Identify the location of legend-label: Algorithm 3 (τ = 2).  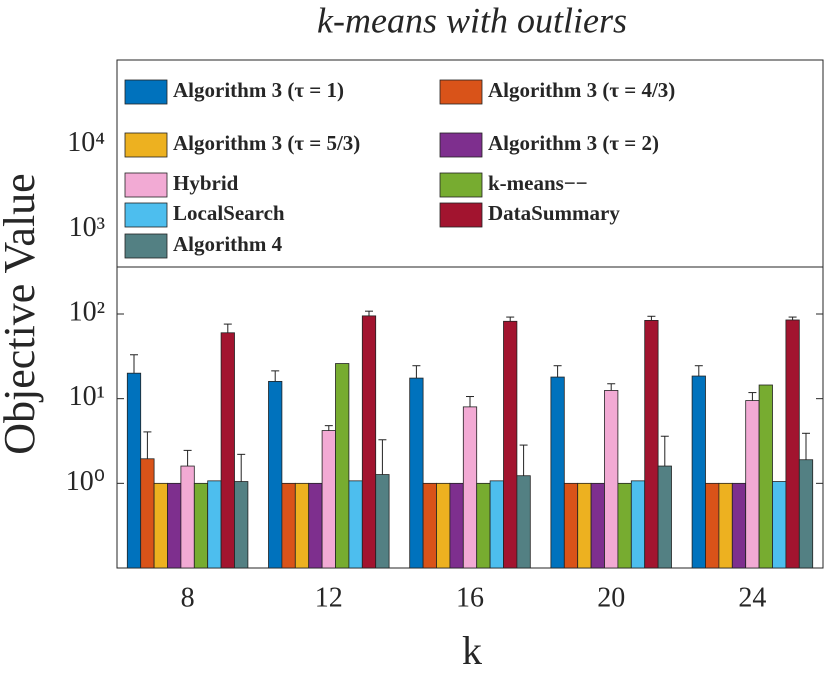
(573, 143).